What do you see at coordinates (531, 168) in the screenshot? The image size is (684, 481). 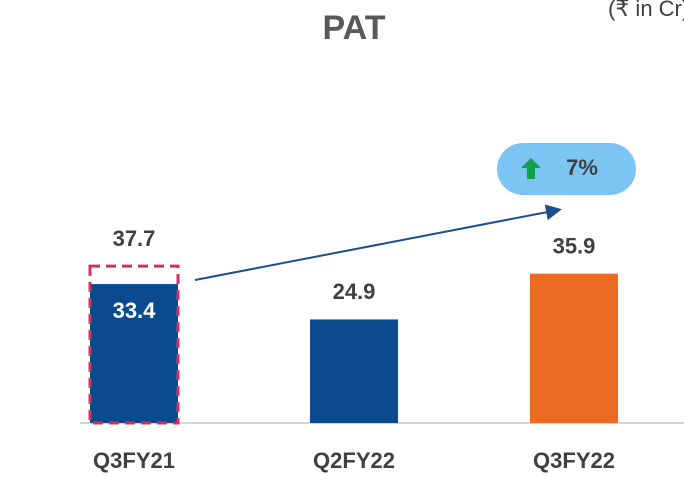 I see `up-arrow-icon` at bounding box center [531, 168].